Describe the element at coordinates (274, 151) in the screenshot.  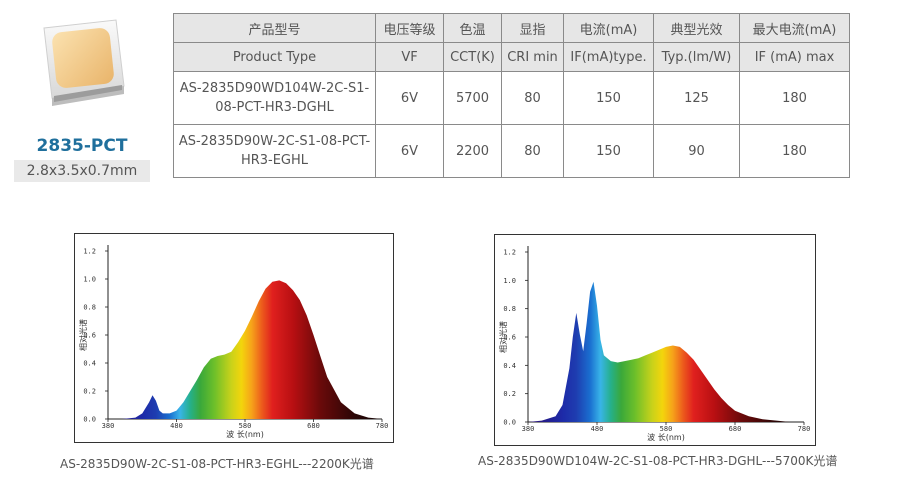
I see `product-type-cell: AS-2835D90W-2C-S1-08-PCT-HR3-EGHL` at that location.